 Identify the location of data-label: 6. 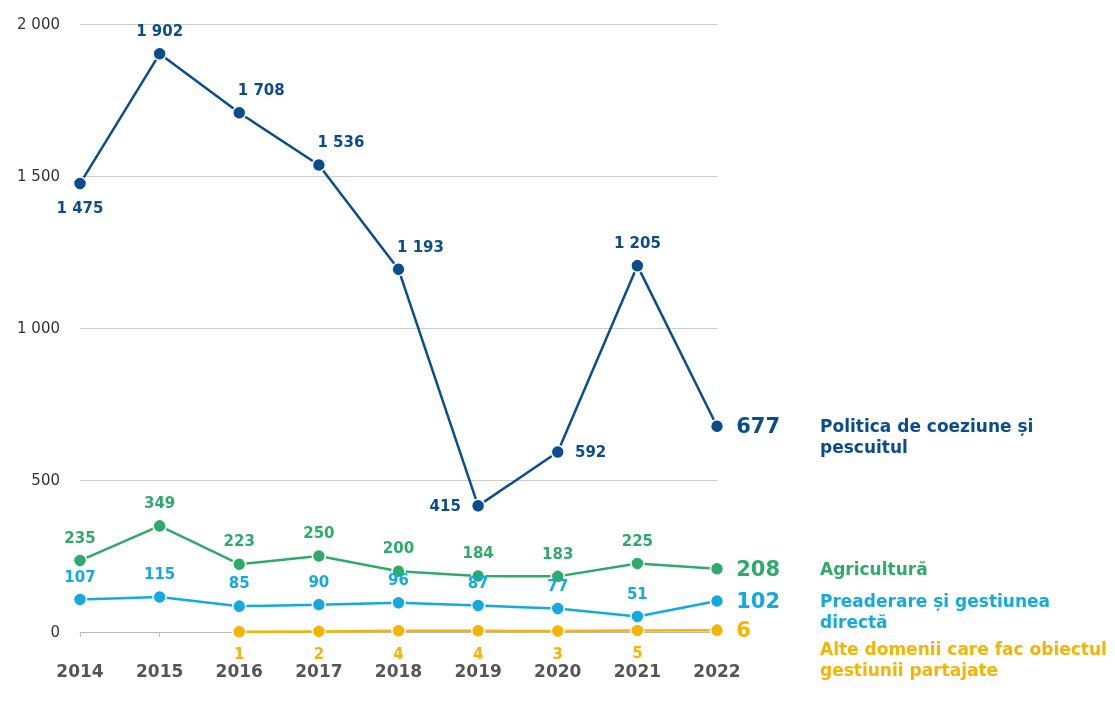
(743, 630).